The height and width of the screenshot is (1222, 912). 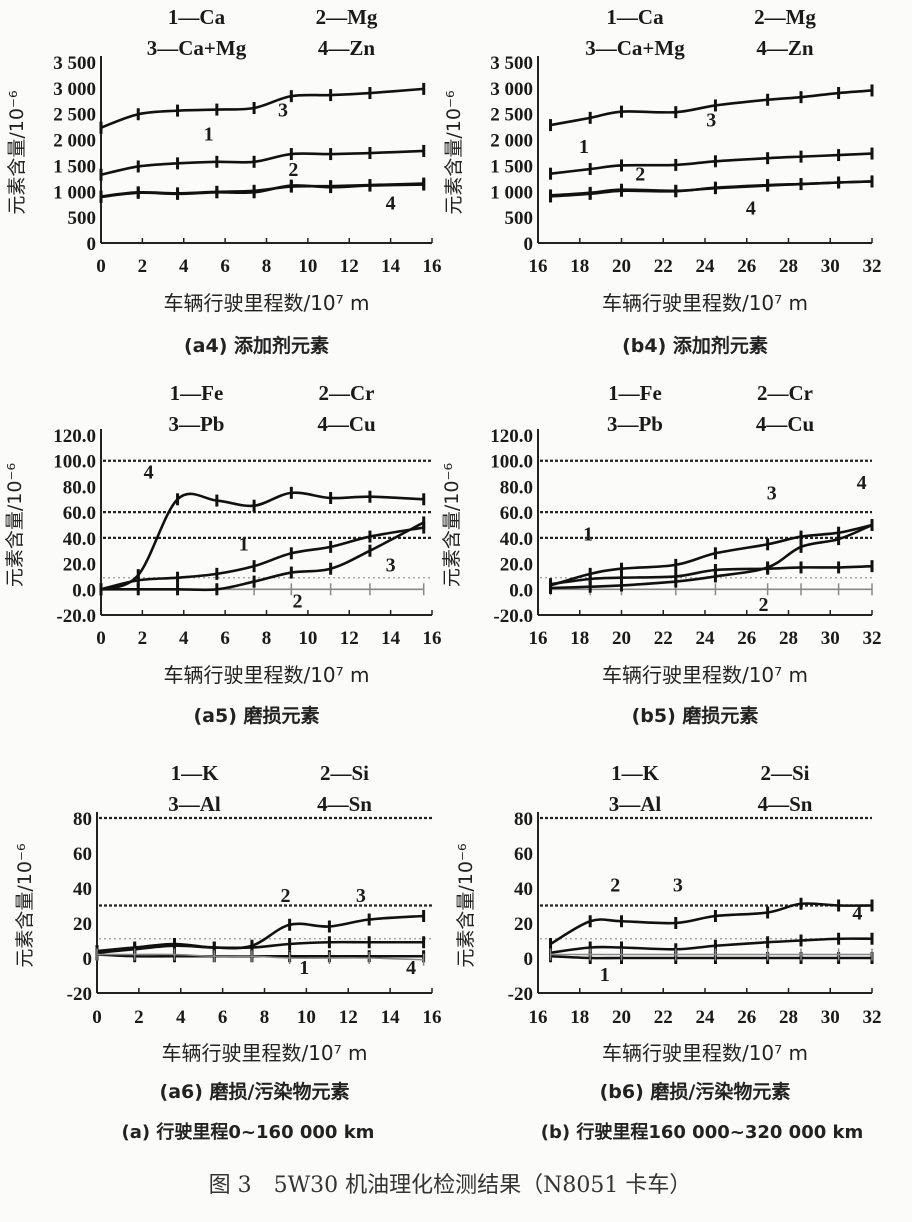 I want to click on legend-item: 3—Pb, so click(x=196, y=424).